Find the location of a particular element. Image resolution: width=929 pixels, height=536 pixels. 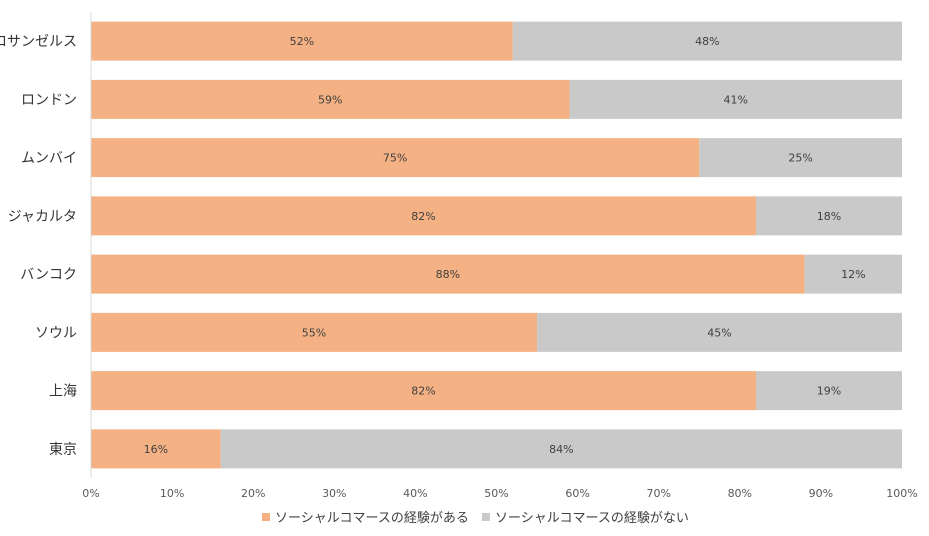

legend-swatch-not-experienced is located at coordinates (486, 517).